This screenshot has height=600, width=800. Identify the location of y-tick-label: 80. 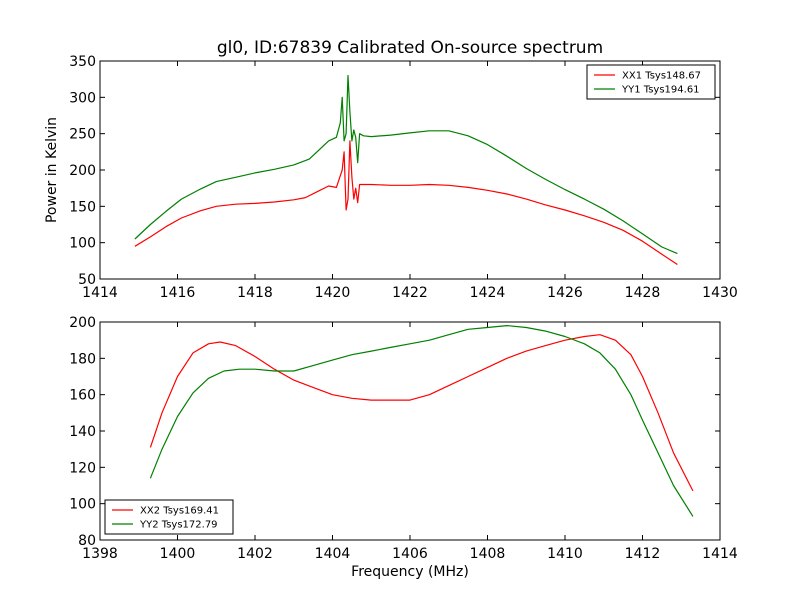
(87, 541).